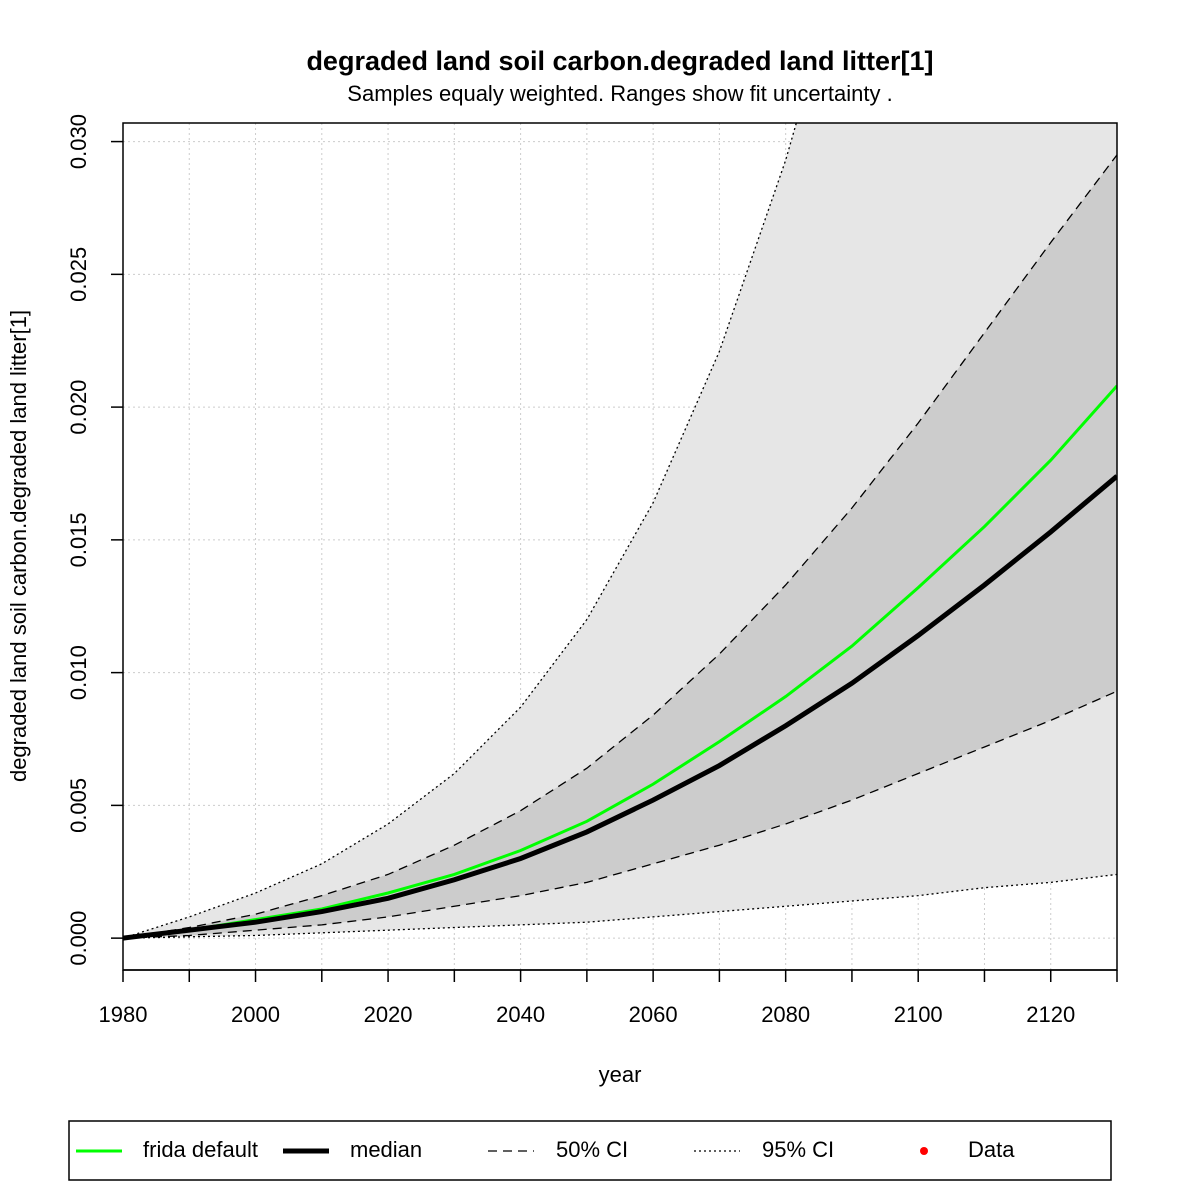 This screenshot has width=1181, height=1186. Describe the element at coordinates (78, 539) in the screenshot. I see `y-tick-label: 0.015` at that location.